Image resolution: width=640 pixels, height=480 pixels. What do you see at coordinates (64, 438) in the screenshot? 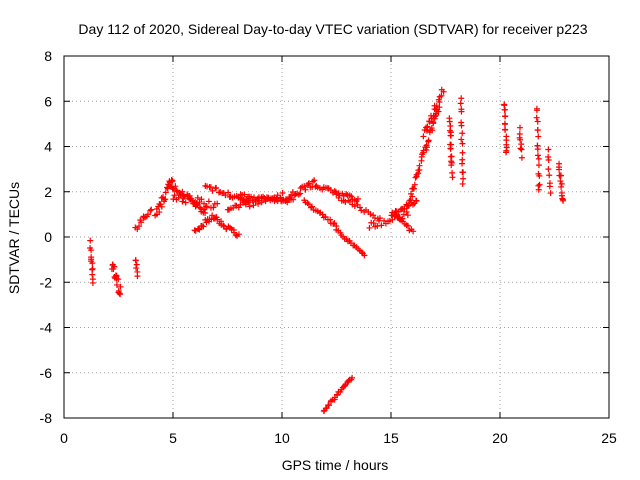
I see `x-tick-label: 0` at bounding box center [64, 438].